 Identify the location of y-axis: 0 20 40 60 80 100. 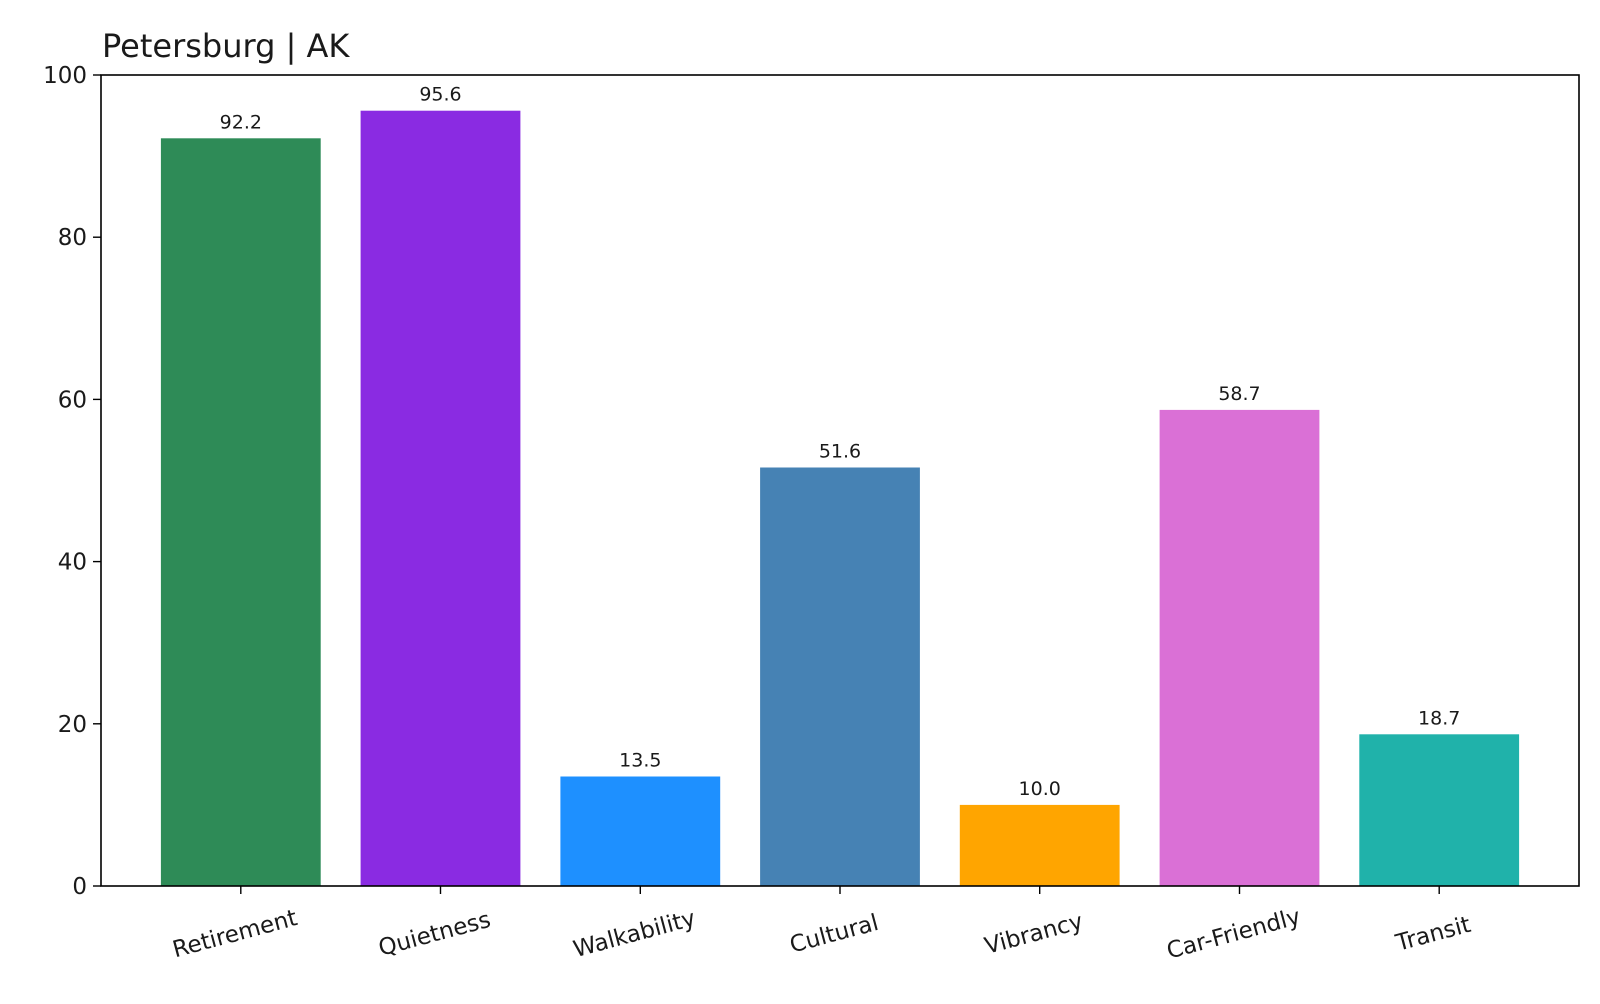
(72, 481).